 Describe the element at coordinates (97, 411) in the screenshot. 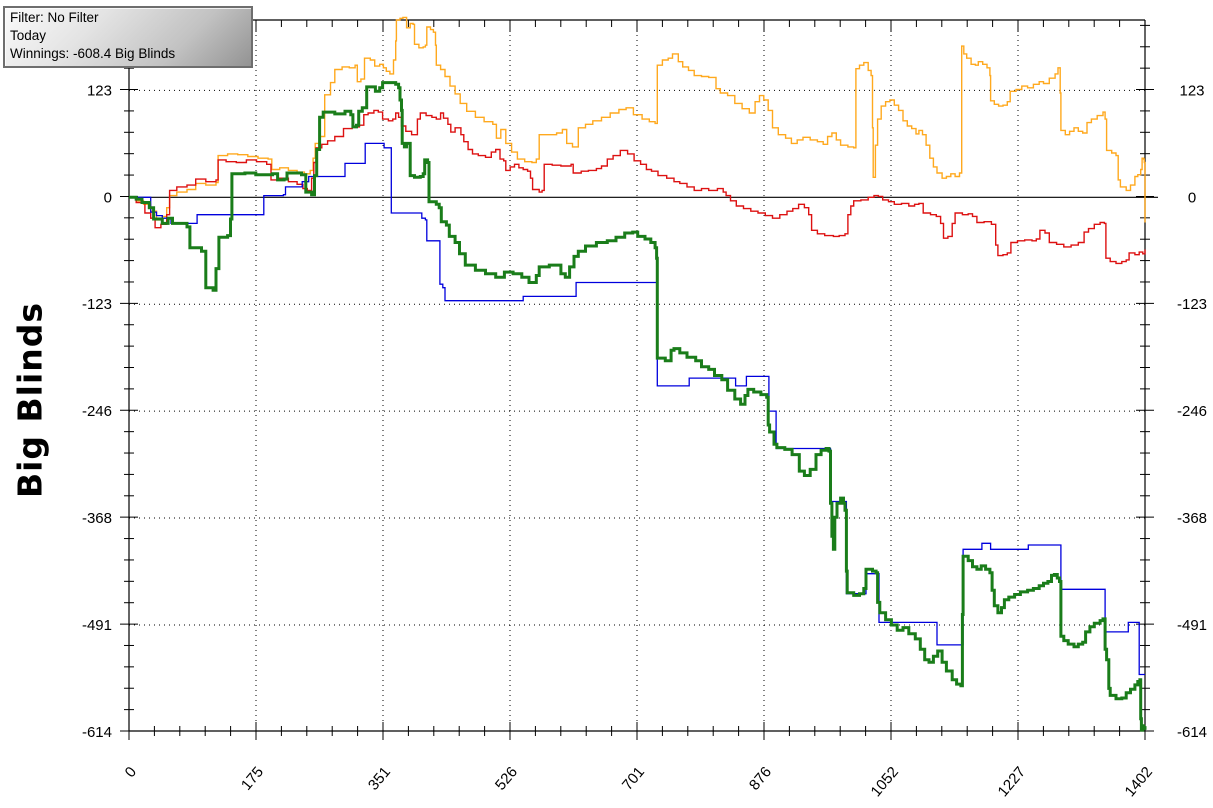

I see `y-tick-label-left: -246` at that location.